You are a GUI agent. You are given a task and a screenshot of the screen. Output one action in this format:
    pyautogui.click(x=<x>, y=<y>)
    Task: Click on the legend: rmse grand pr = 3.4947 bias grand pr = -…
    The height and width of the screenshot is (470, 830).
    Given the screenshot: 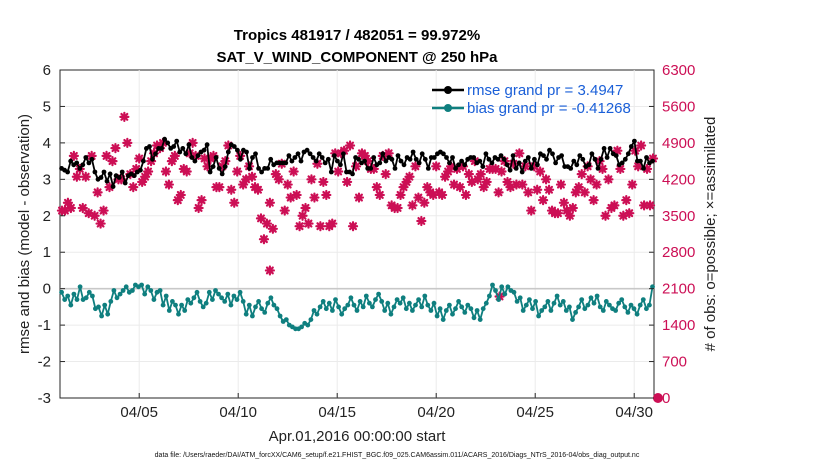 What is the action you would take?
    pyautogui.click(x=531, y=99)
    